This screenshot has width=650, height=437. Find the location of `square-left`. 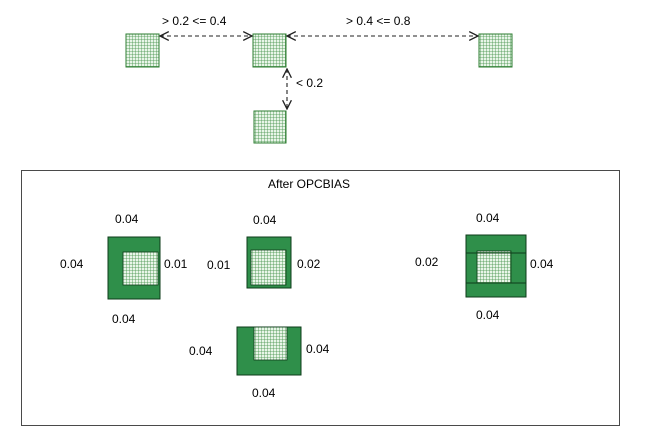

square-left is located at coordinates (142, 50).